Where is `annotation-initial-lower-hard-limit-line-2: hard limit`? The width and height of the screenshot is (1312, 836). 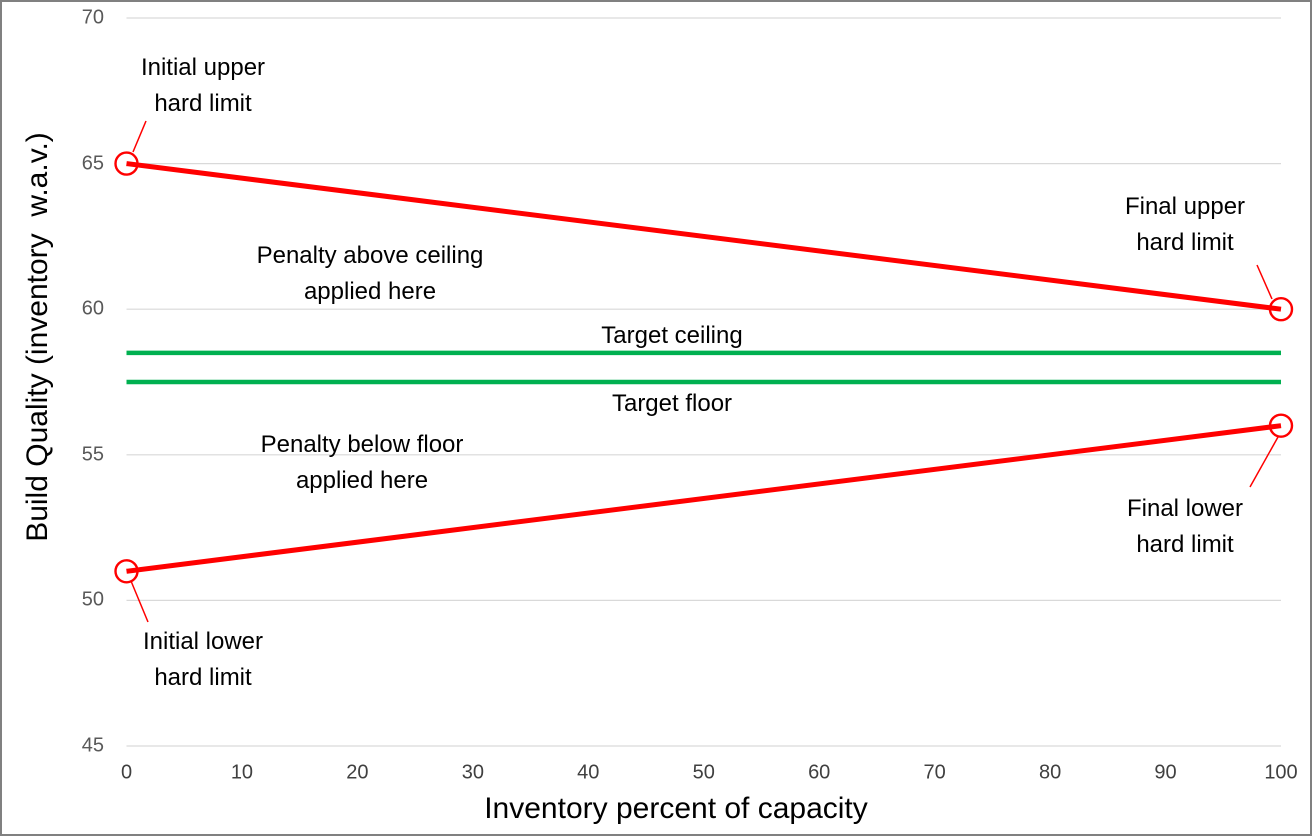
annotation-initial-lower-hard-limit-line-2: hard limit is located at coordinates (203, 677).